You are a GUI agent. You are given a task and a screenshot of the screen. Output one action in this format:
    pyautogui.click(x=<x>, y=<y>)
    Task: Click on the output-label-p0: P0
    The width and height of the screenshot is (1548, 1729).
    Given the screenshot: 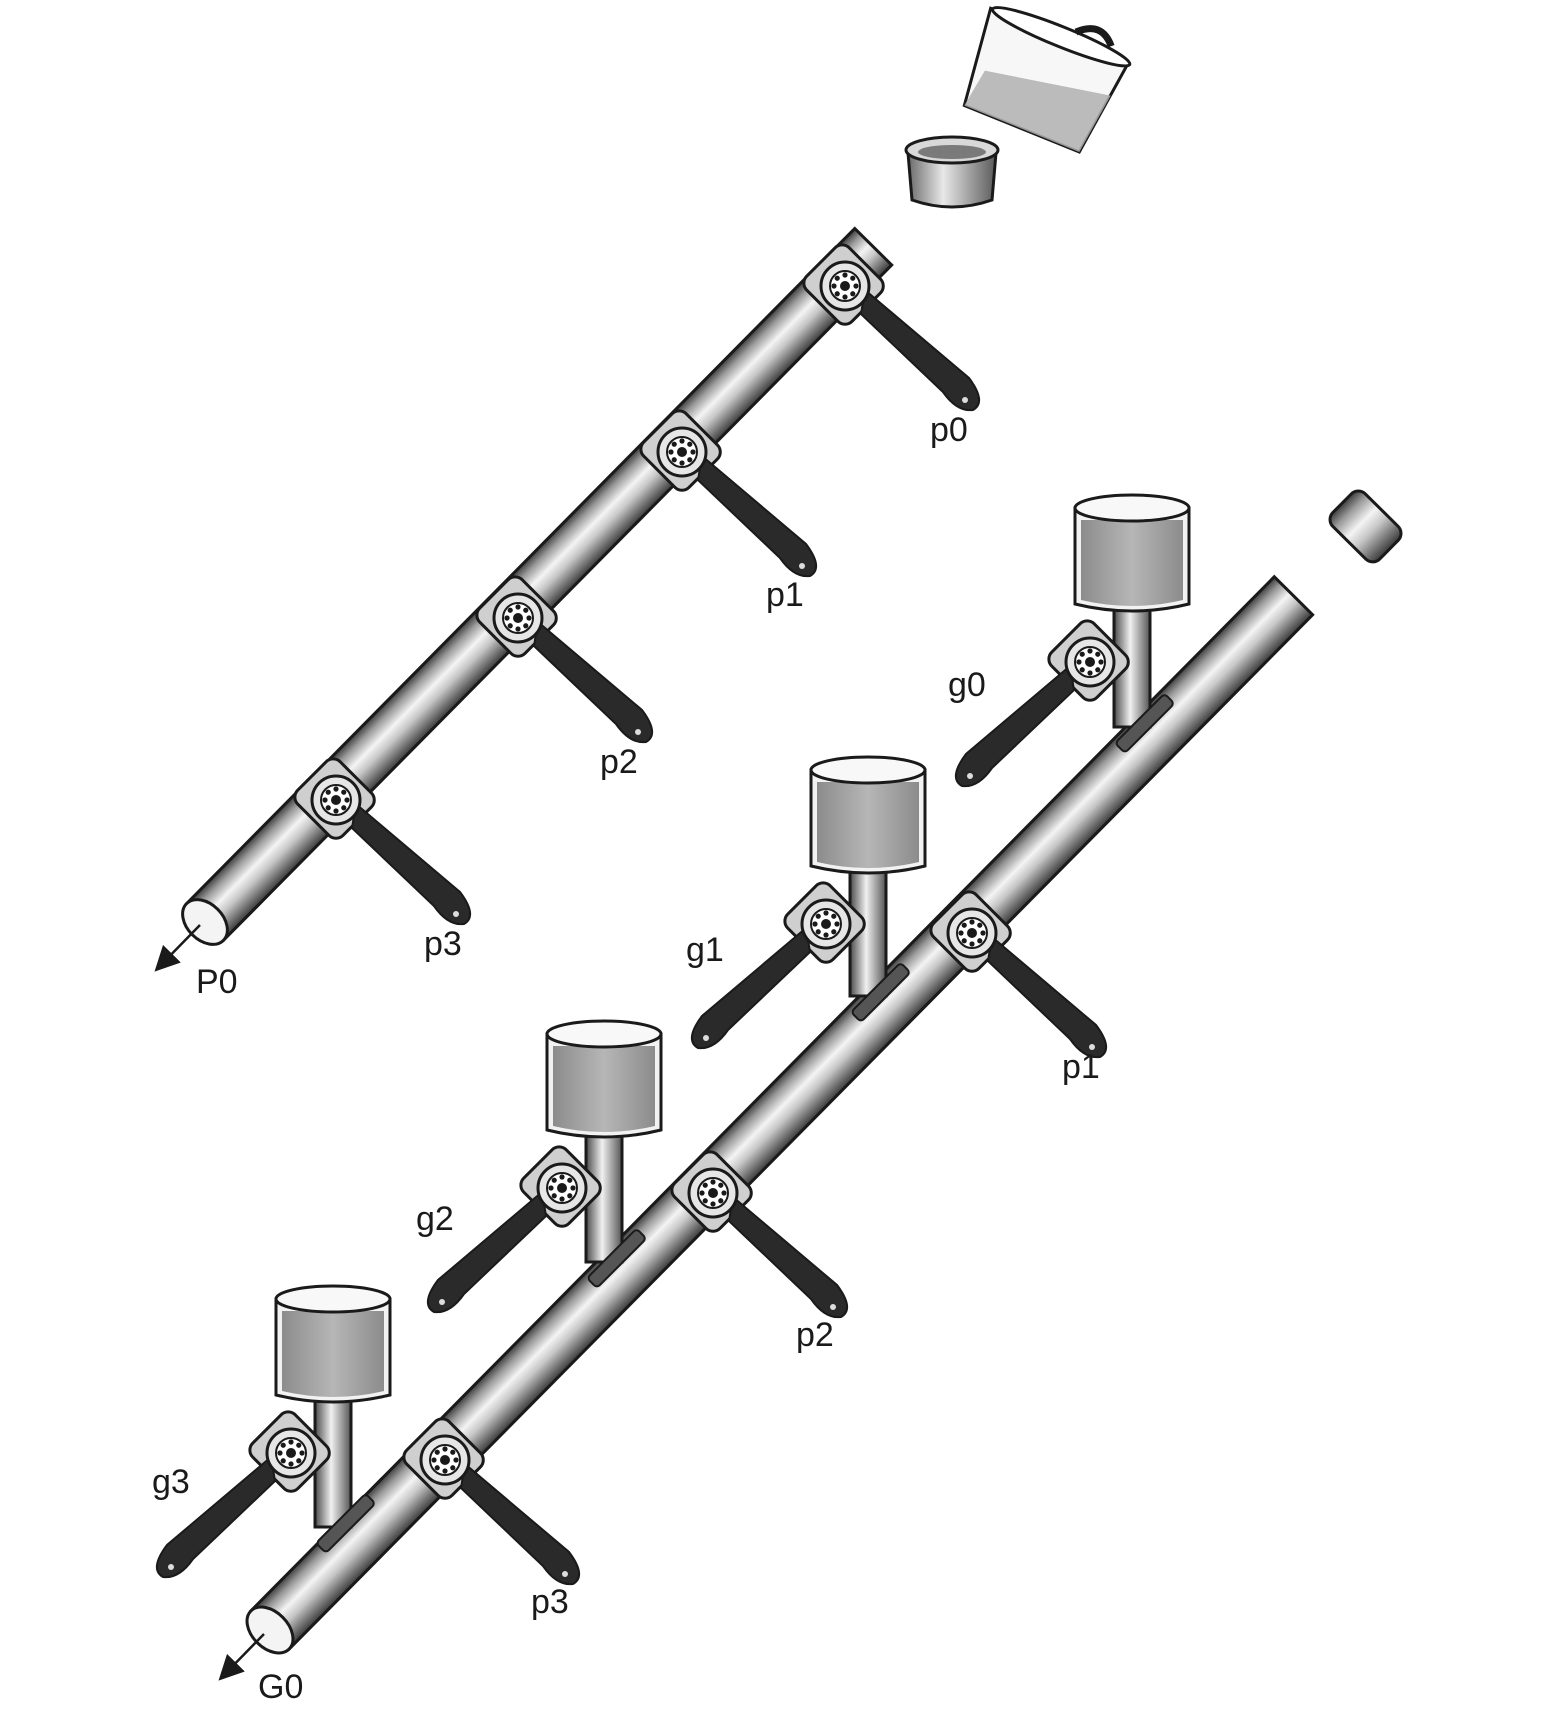 What is the action you would take?
    pyautogui.click(x=217, y=982)
    